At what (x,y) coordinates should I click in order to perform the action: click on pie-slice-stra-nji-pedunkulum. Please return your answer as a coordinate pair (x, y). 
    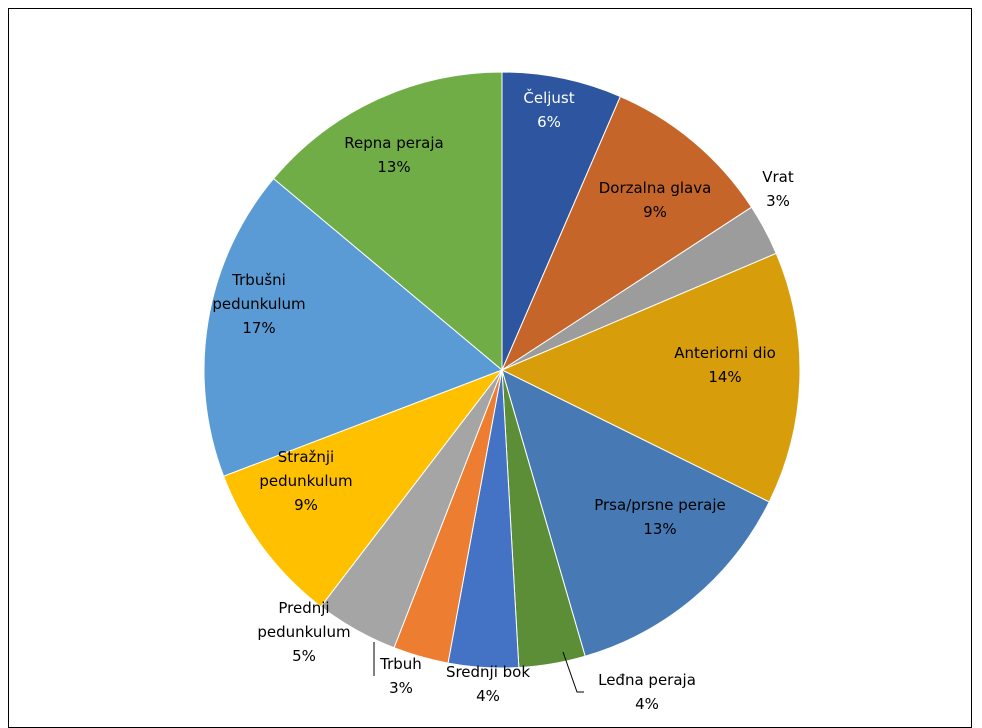
    Looking at the image, I should click on (363, 488).